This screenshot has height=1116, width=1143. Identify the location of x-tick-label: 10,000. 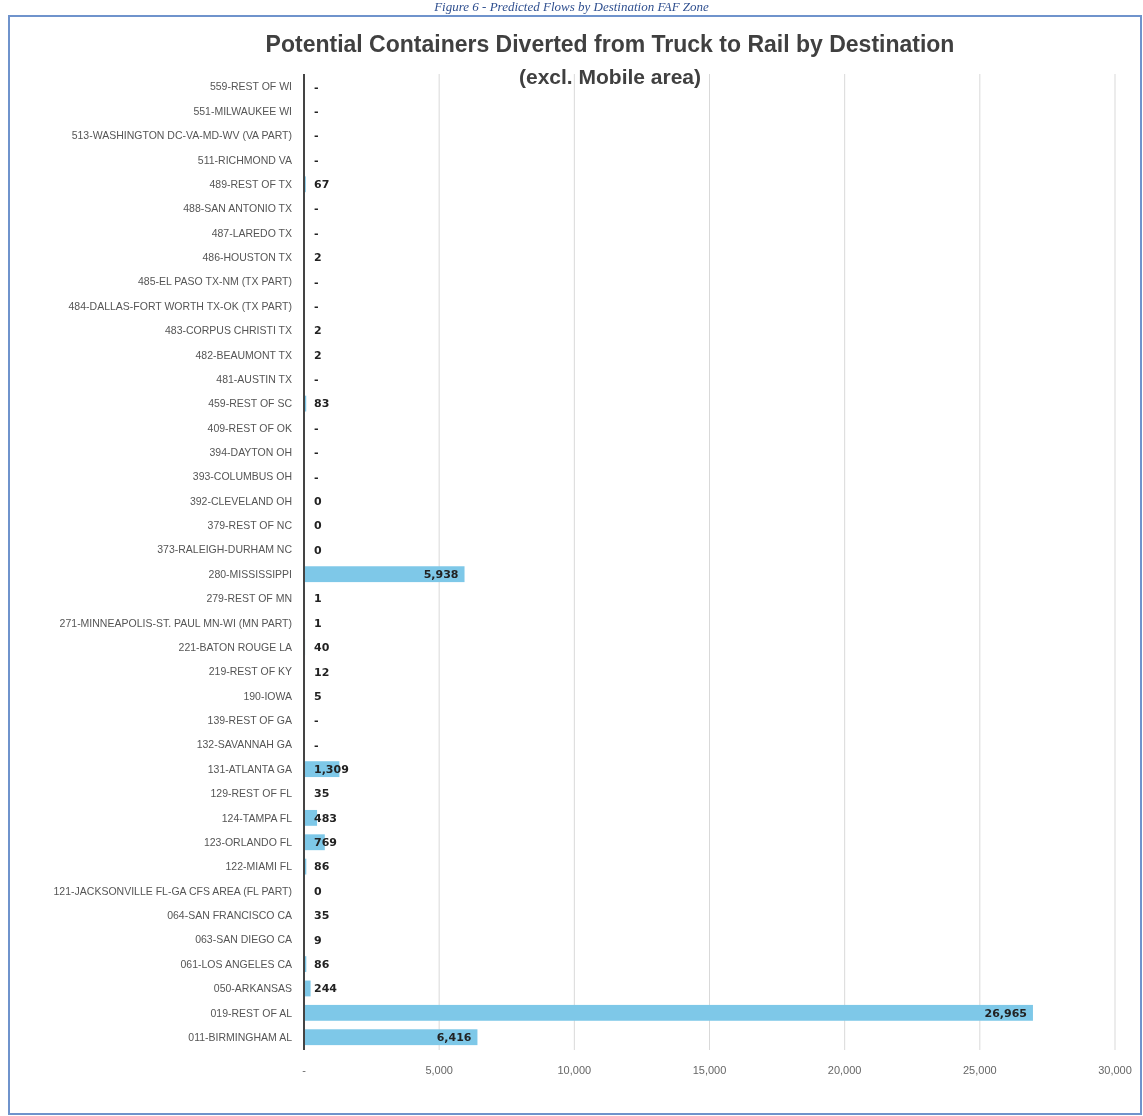
(574, 1070).